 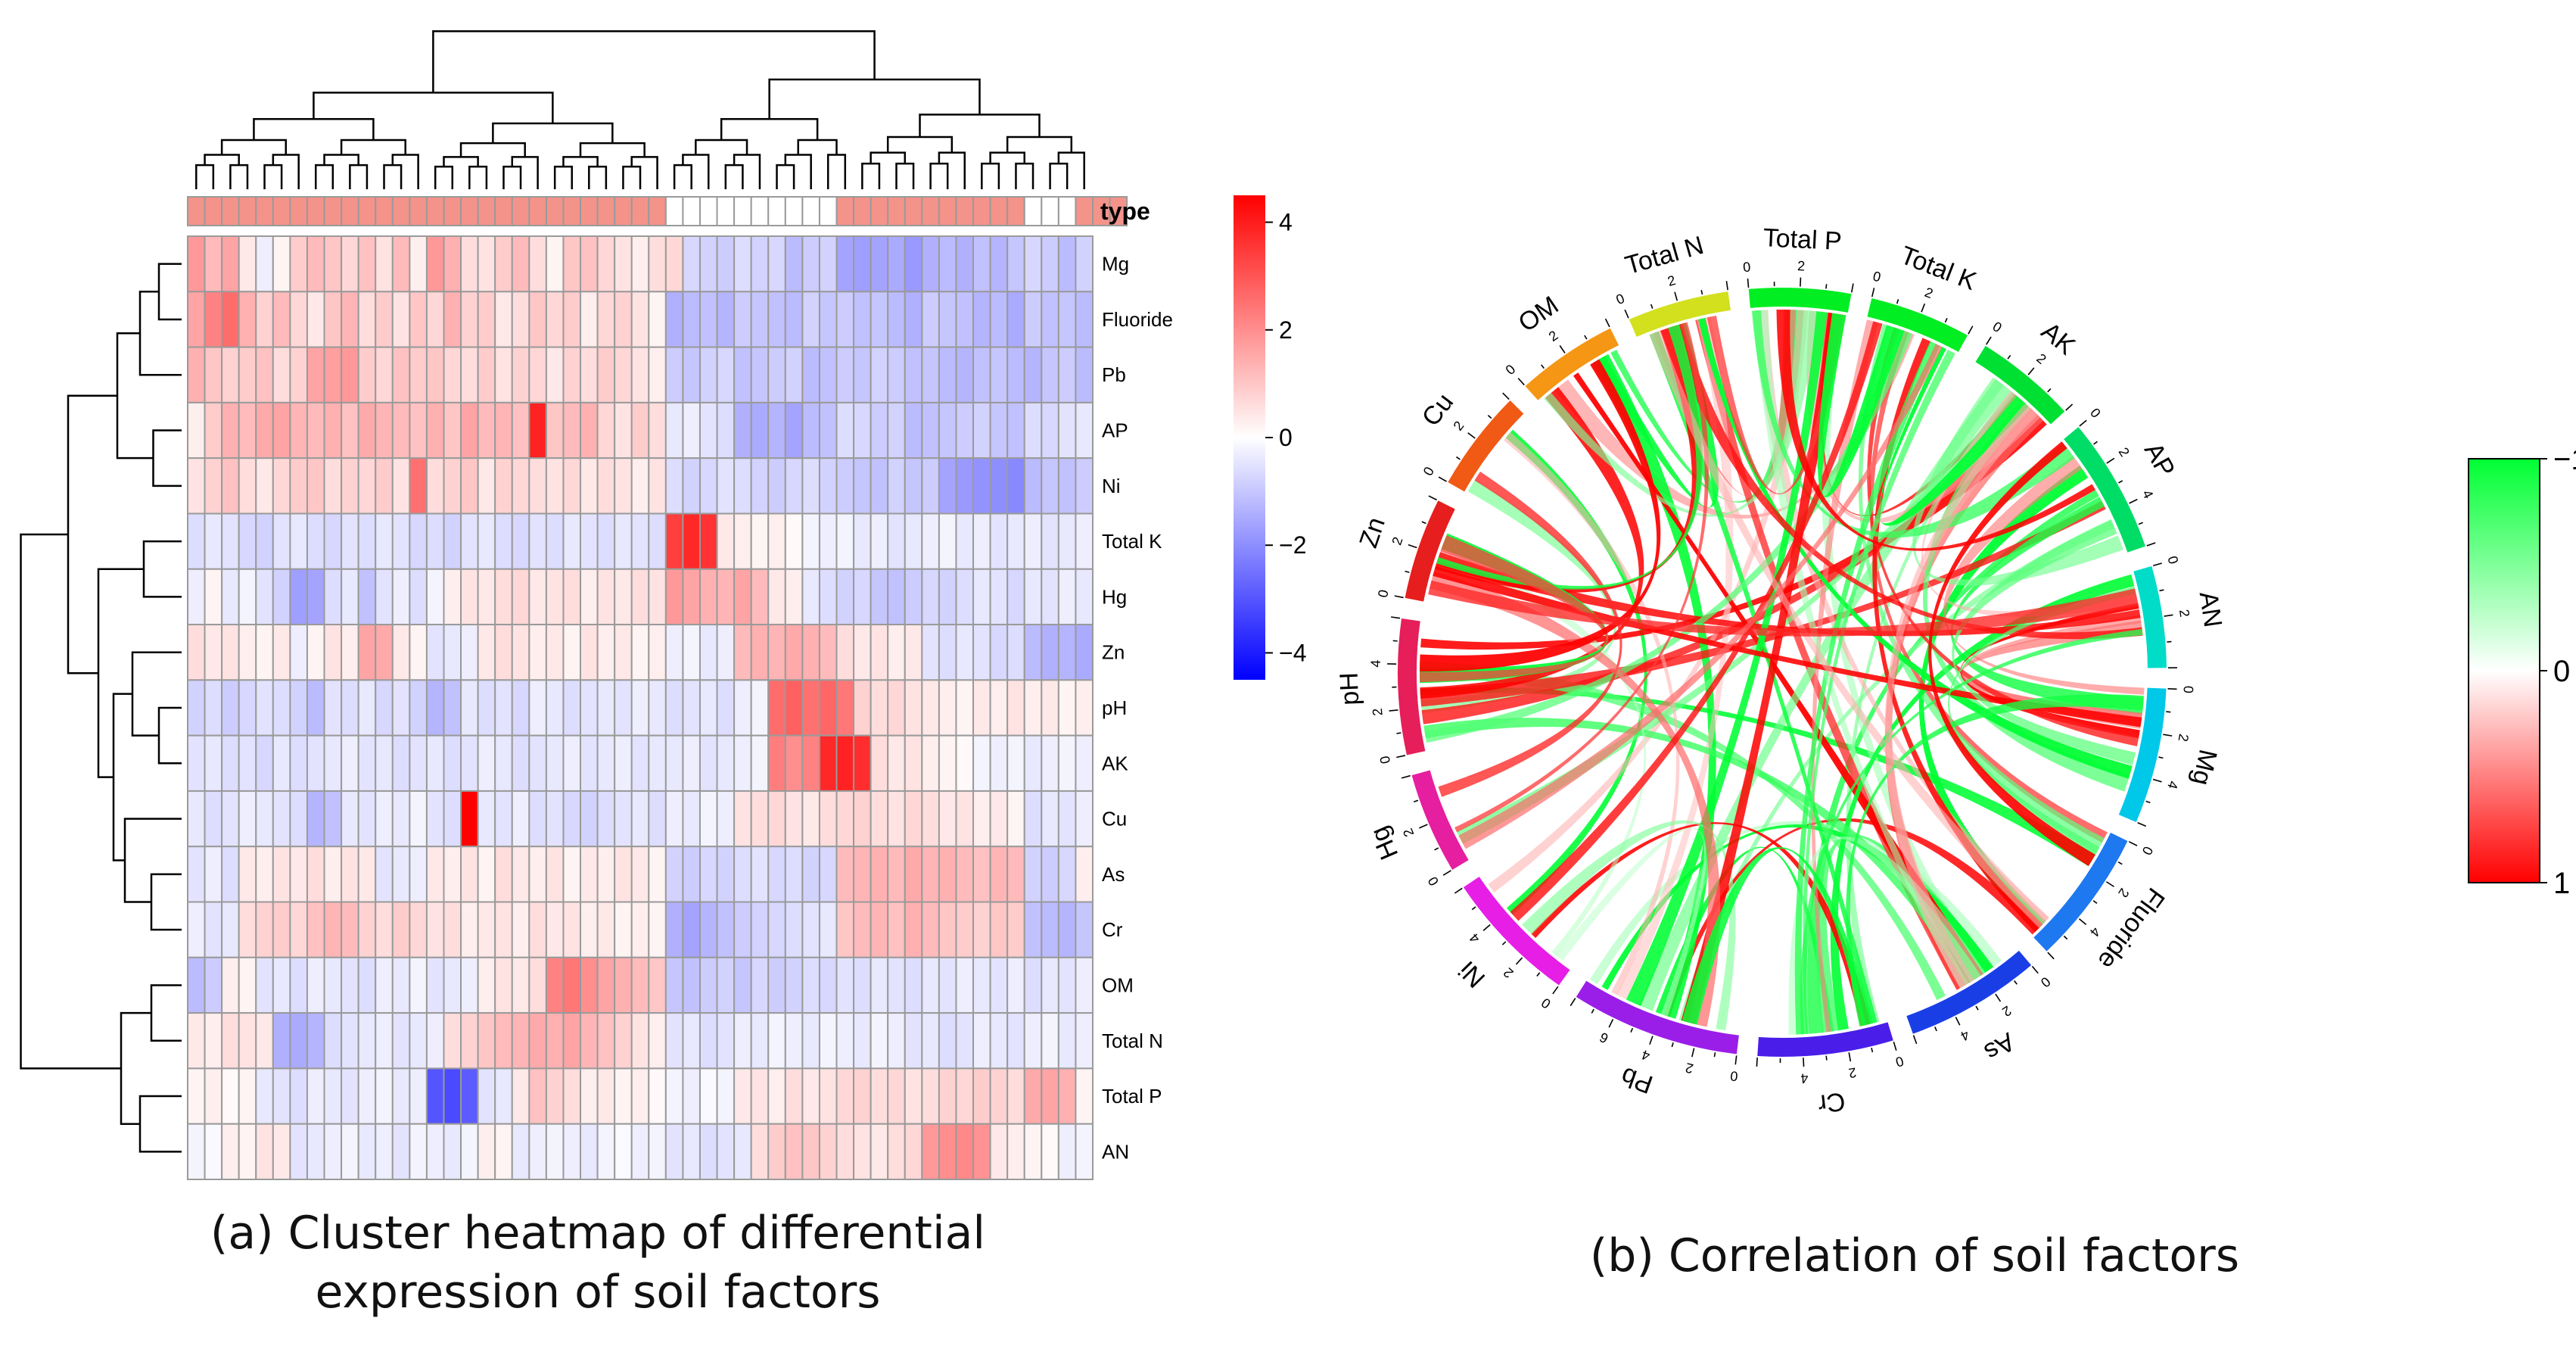 What do you see at coordinates (1115, 1151) in the screenshot?
I see `row-label: AN` at bounding box center [1115, 1151].